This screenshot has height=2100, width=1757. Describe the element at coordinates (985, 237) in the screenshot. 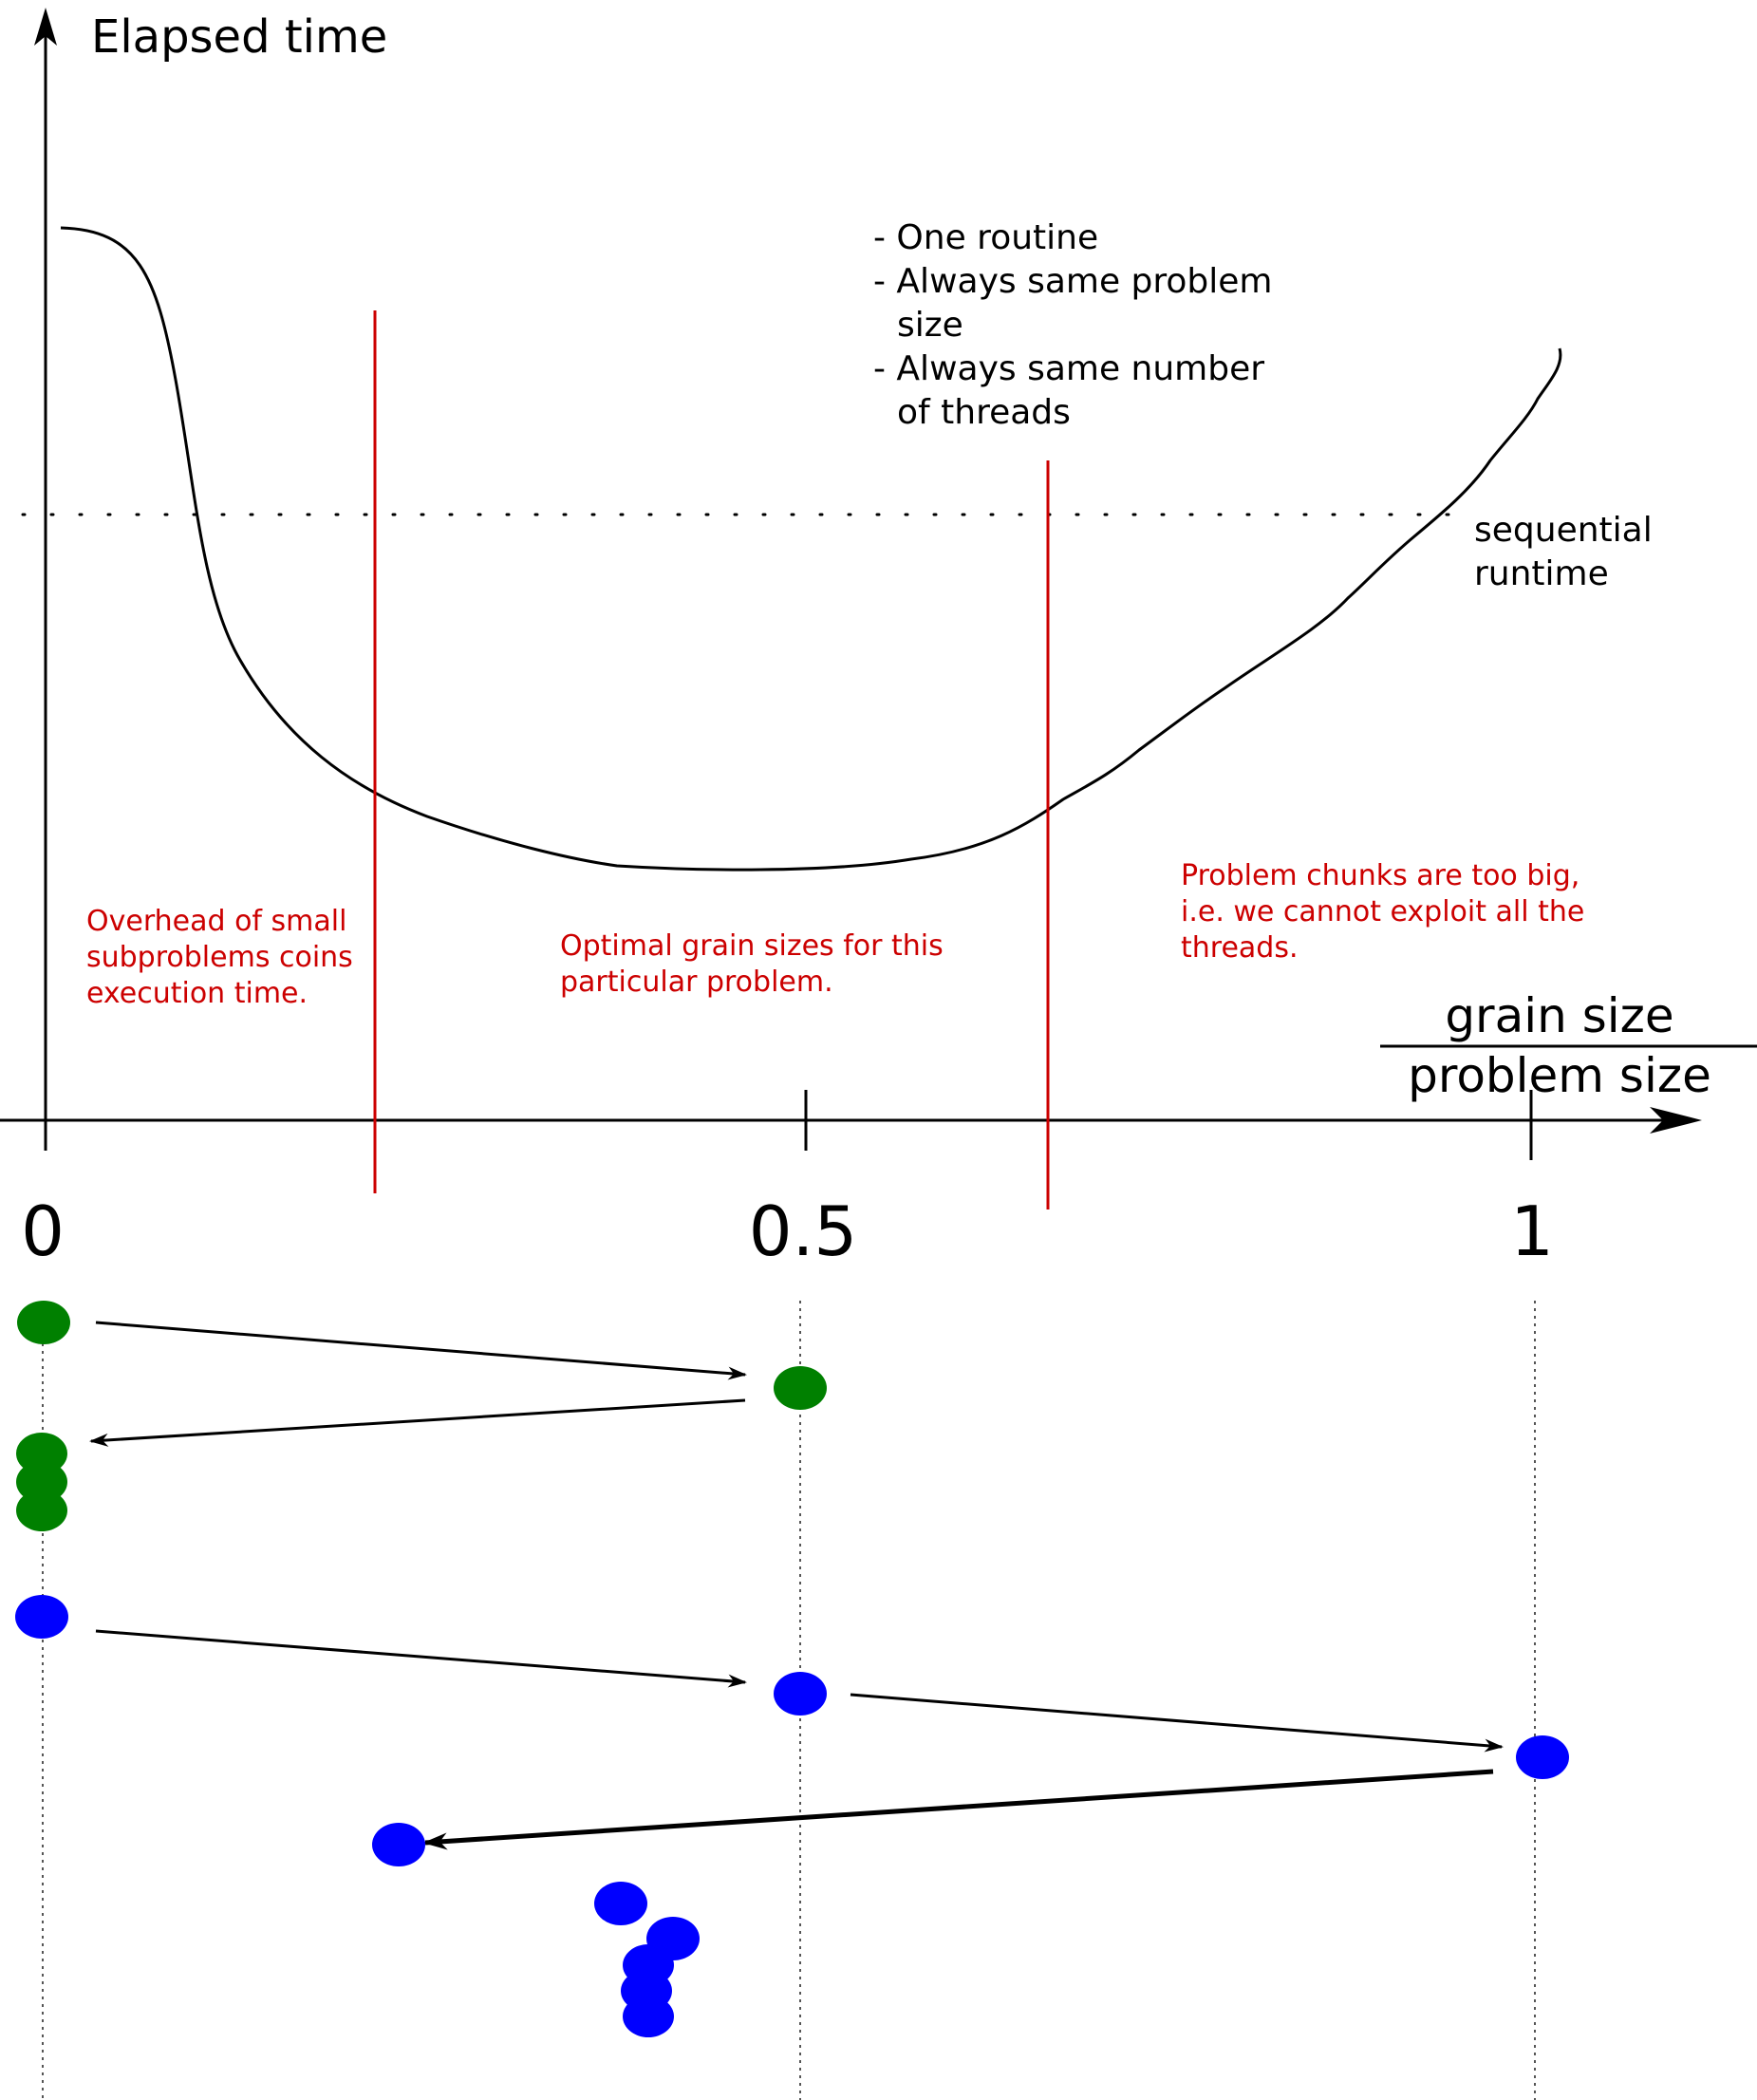

I see `note-line-1: - One routine` at that location.